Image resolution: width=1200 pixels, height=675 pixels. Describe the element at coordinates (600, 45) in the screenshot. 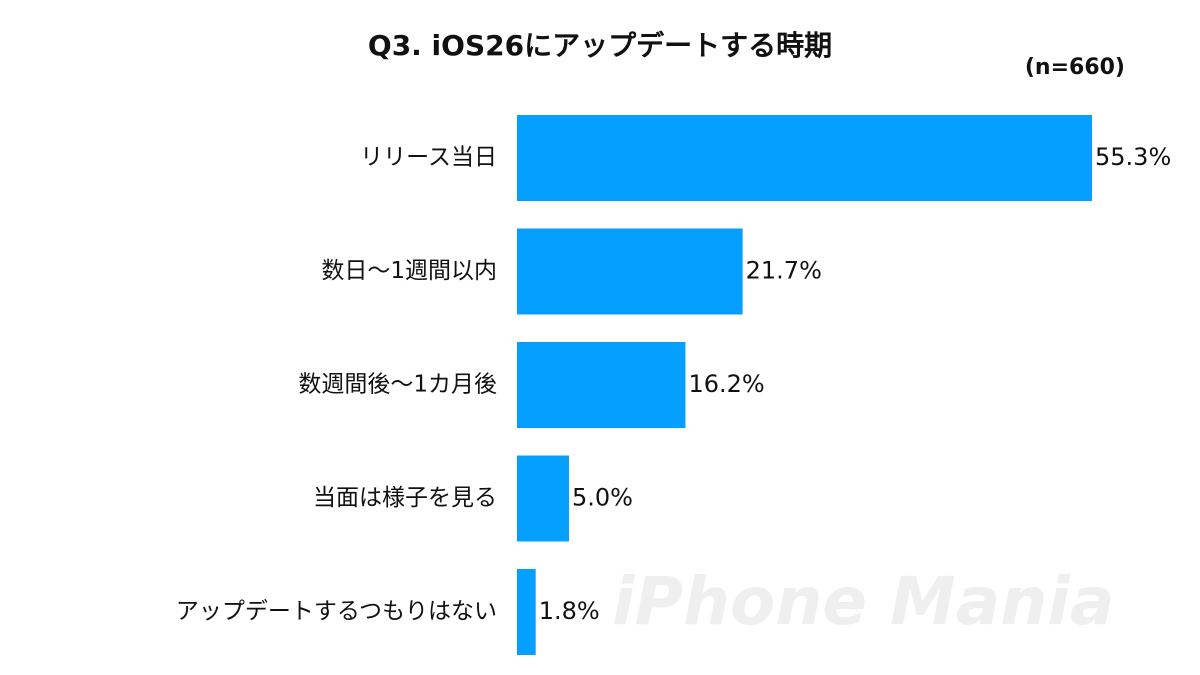

I see `chart-title: Q3. iOS26にアップデートする時期` at that location.